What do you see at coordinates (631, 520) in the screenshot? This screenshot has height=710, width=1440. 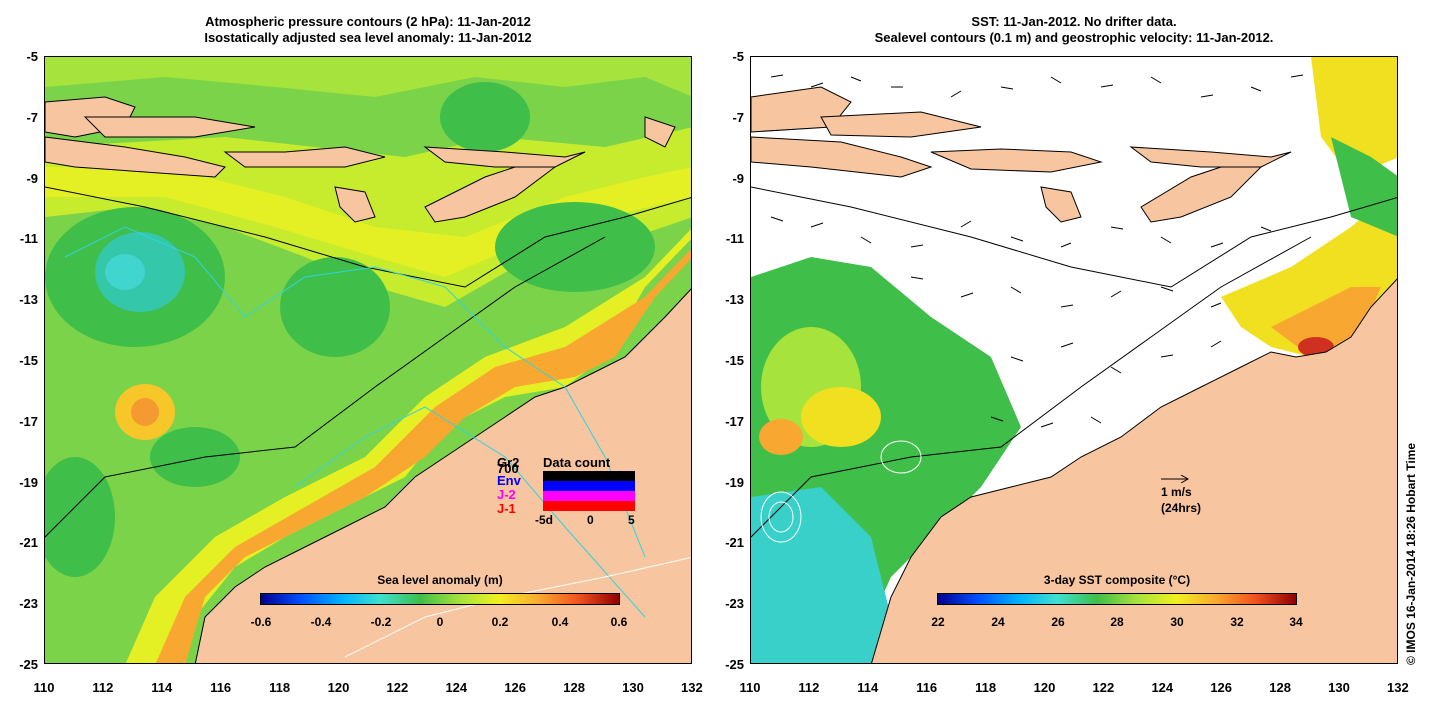 I see `inset-x-tick-5: 5` at bounding box center [631, 520].